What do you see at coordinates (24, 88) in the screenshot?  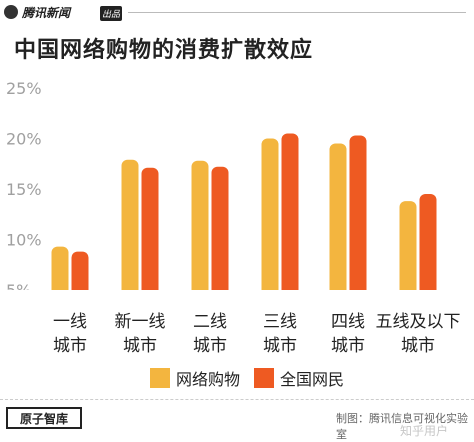 I see `y-tick-label: 25%` at bounding box center [24, 88].